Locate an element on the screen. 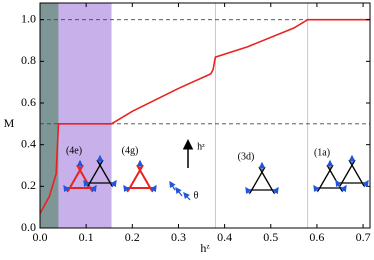 The image size is (374, 260). y-tick-label: 0.4 is located at coordinates (28, 143).